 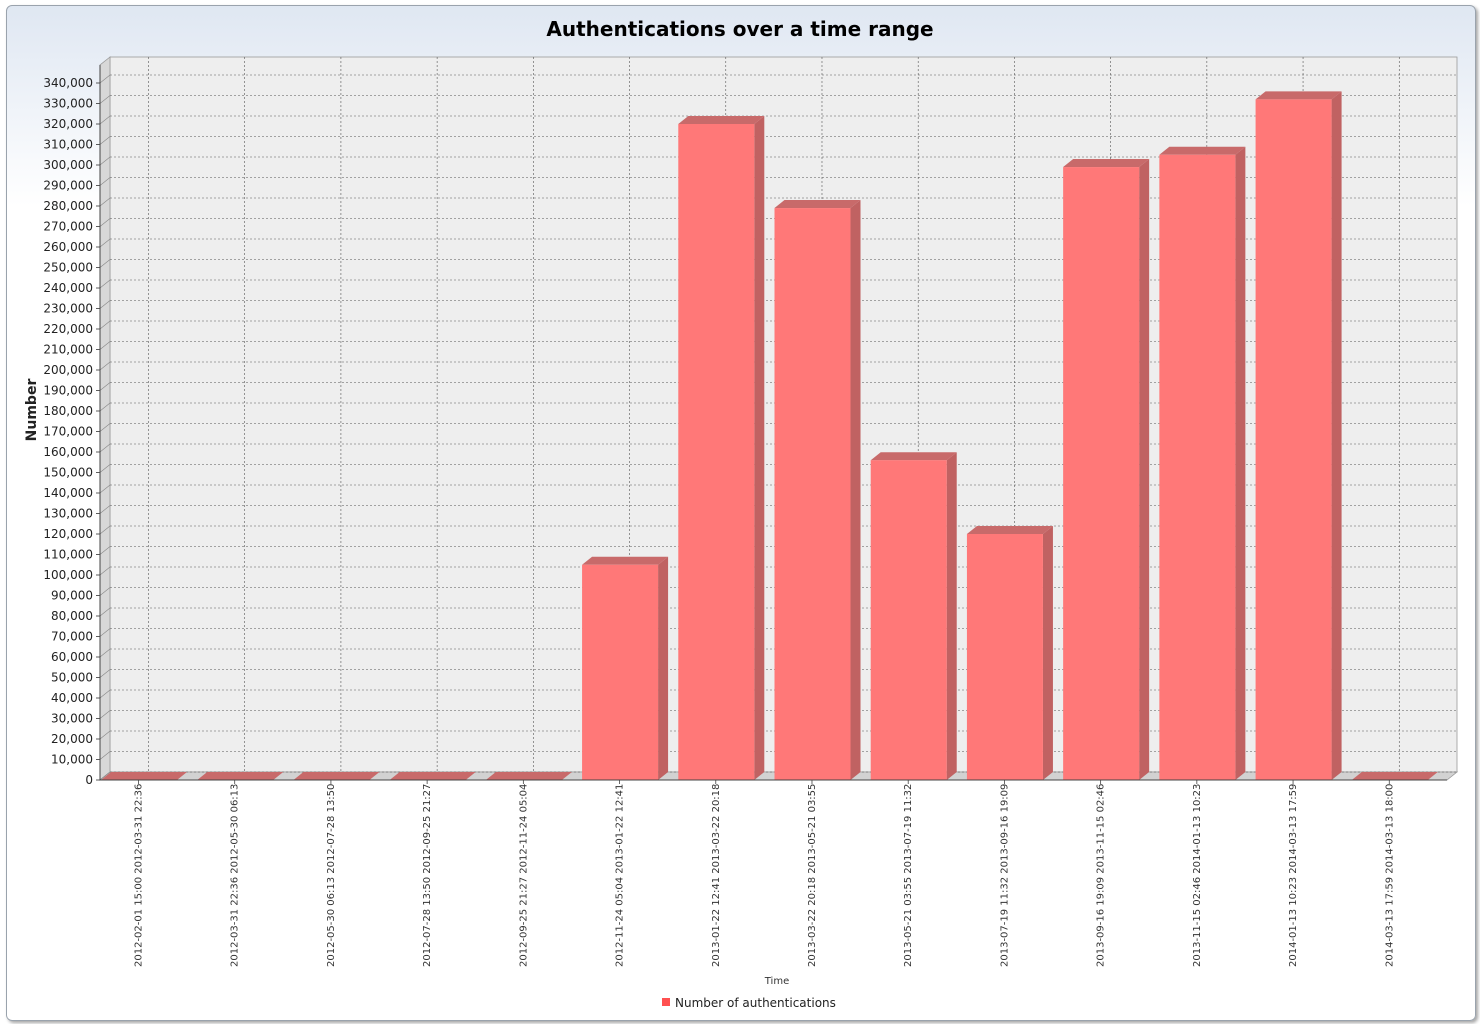 I want to click on y-tick-label: 190,000, so click(x=68, y=391).